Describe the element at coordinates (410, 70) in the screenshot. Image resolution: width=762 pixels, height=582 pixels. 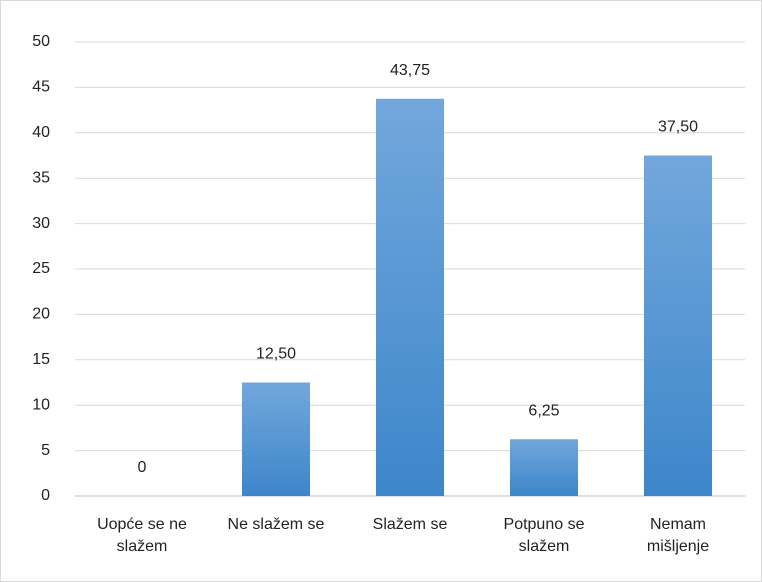
I see `value-label: 43,75` at that location.